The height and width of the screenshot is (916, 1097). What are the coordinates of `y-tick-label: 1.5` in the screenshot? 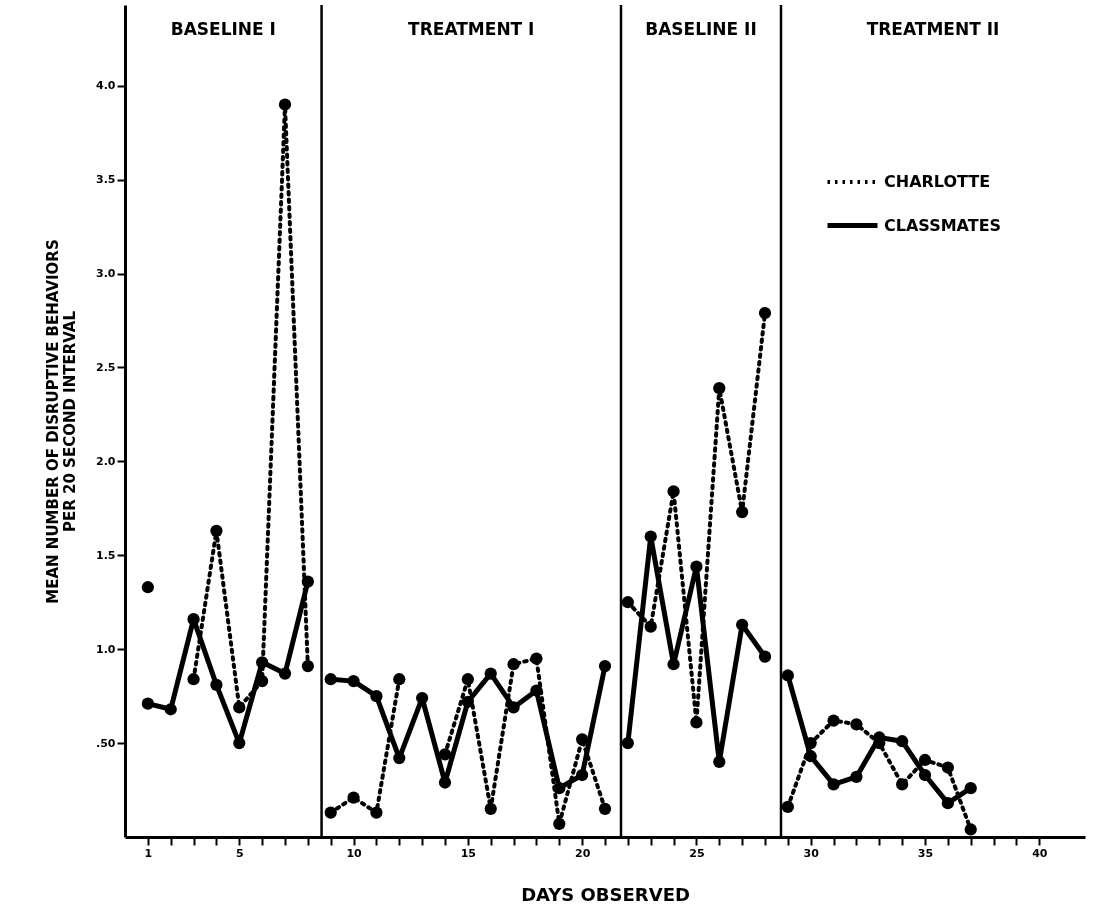 It's located at (106, 555).